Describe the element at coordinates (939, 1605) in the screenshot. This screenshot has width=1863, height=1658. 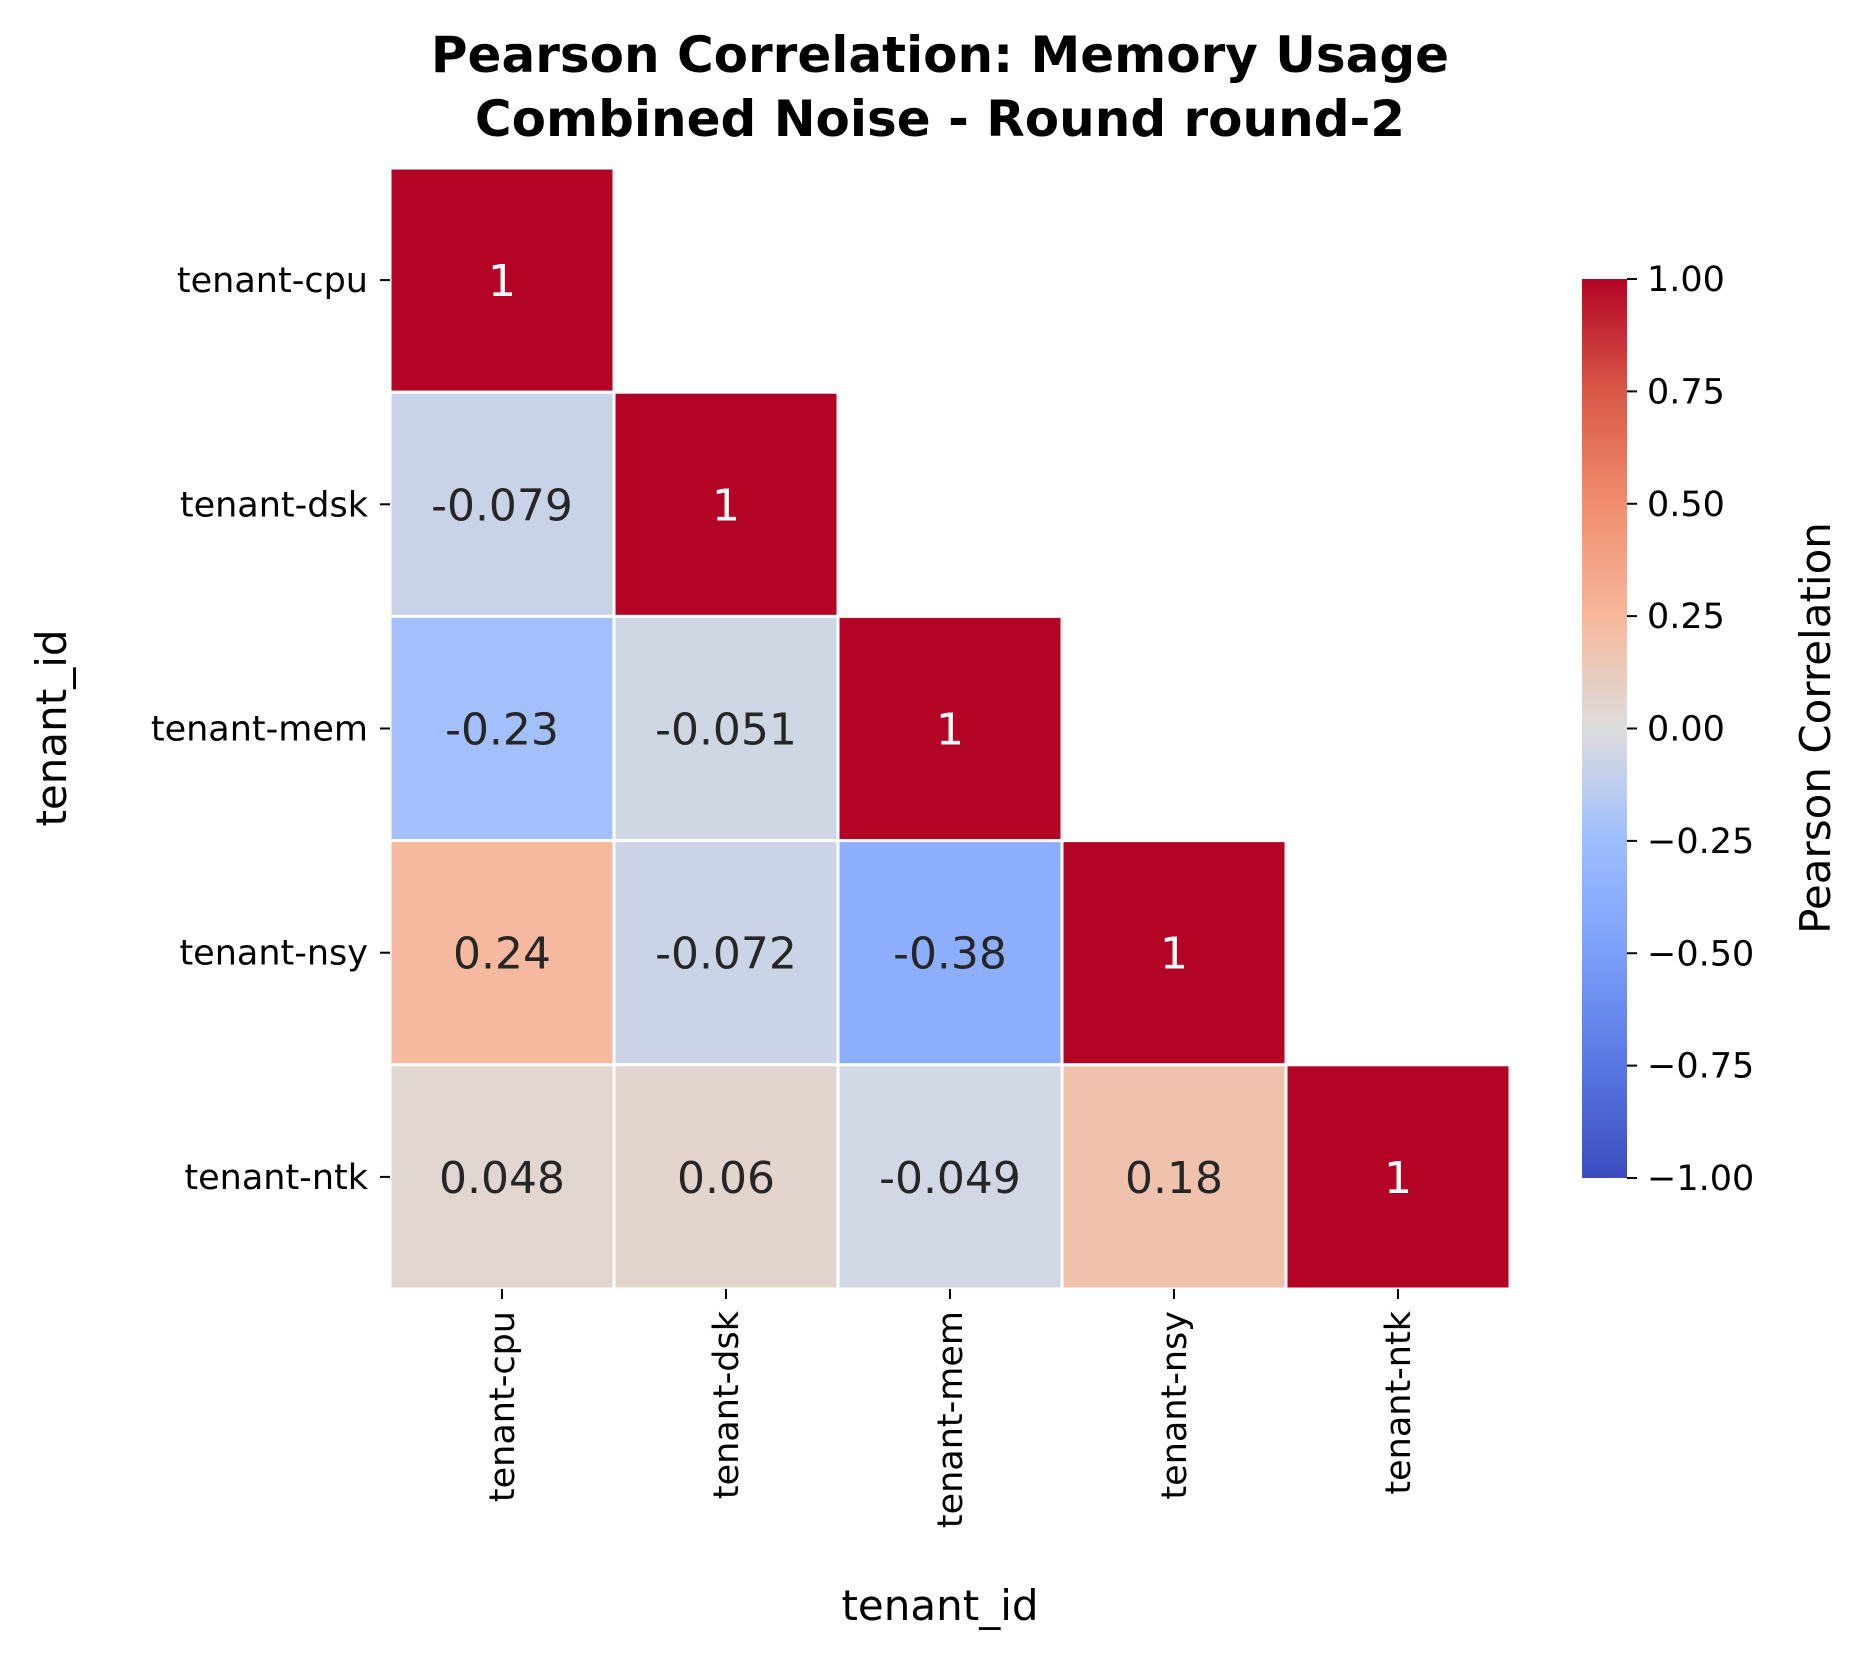
I see `x-axis-label: tenant_id` at that location.